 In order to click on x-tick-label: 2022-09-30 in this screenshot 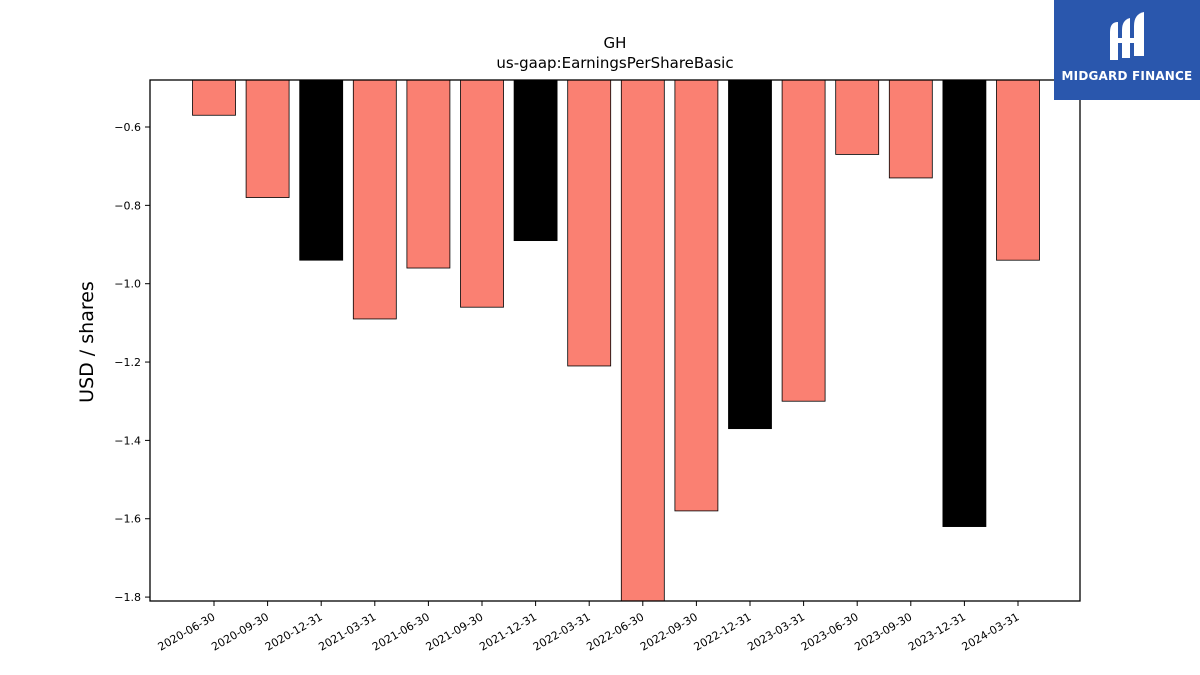, I will do `click(669, 631)`.